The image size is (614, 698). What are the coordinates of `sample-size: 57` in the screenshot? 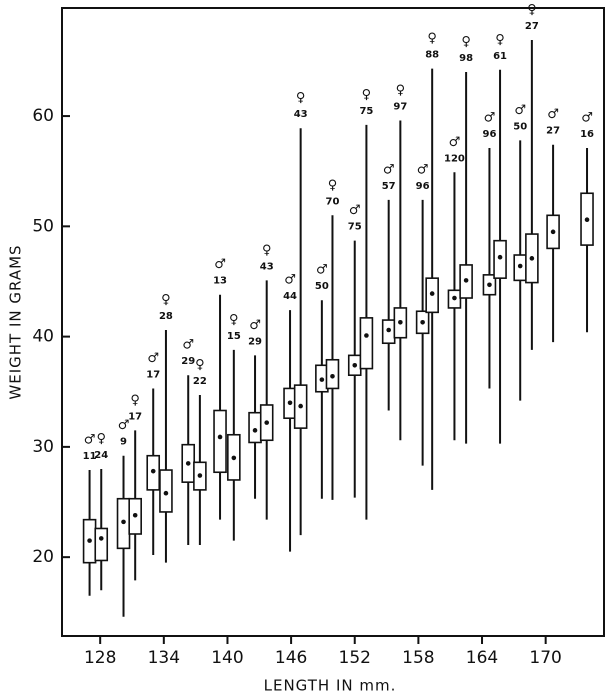 It's located at (389, 186).